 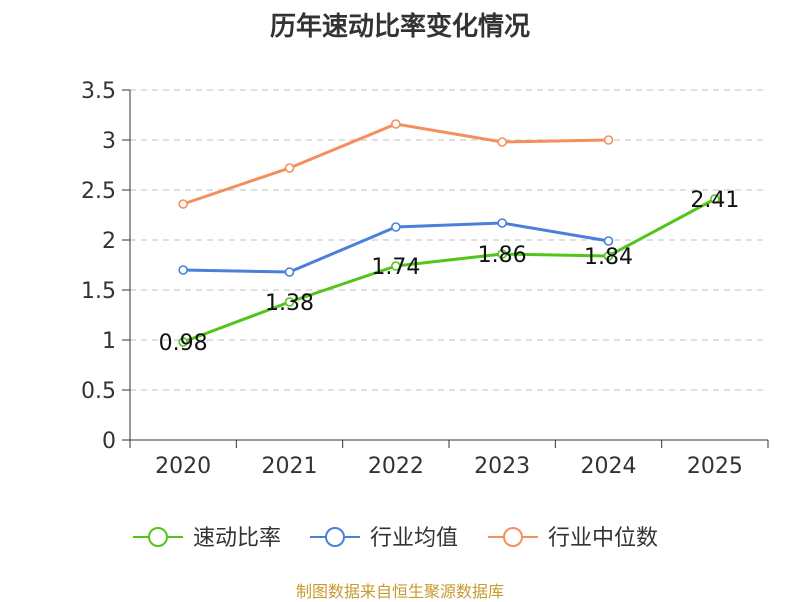 What do you see at coordinates (237, 538) in the screenshot?
I see `legend-label: 速动比率` at bounding box center [237, 538].